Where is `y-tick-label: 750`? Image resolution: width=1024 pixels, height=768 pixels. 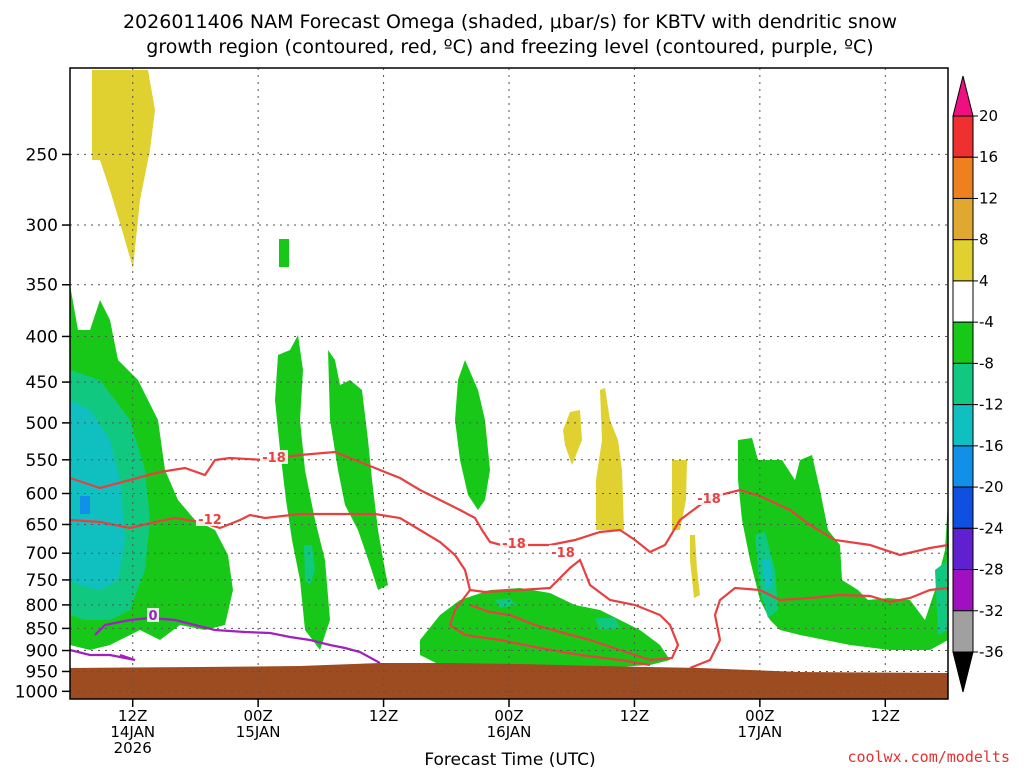 y-tick-label: 750 is located at coordinates (42, 581).